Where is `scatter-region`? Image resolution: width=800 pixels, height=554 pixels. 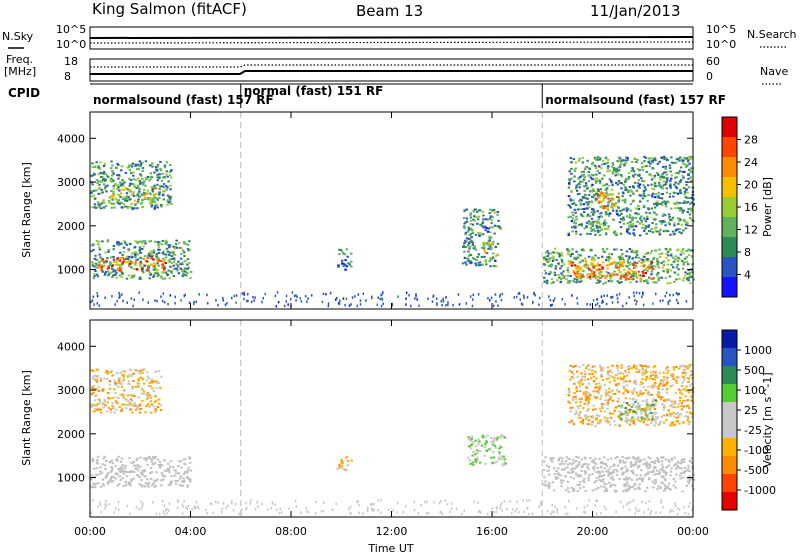
scatter-region is located at coordinates (126, 391).